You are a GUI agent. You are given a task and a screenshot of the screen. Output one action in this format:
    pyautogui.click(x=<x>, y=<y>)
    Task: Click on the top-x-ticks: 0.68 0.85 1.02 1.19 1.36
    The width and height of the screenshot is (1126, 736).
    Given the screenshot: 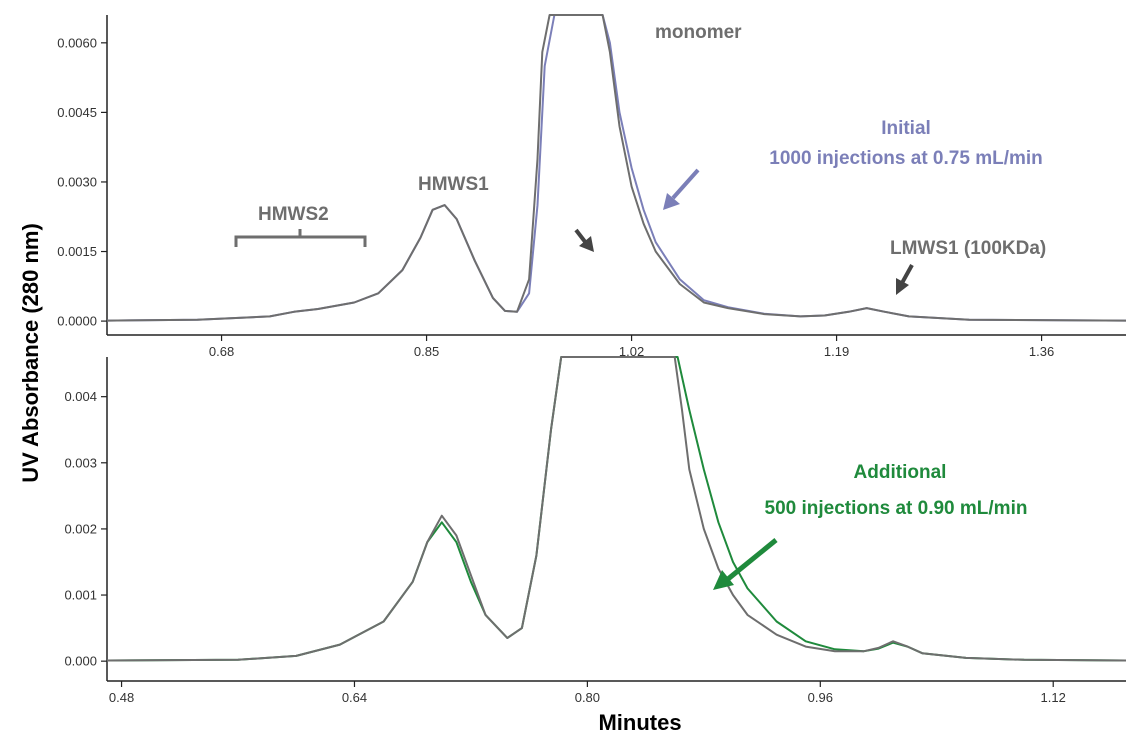 What is the action you would take?
    pyautogui.click(x=631, y=347)
    